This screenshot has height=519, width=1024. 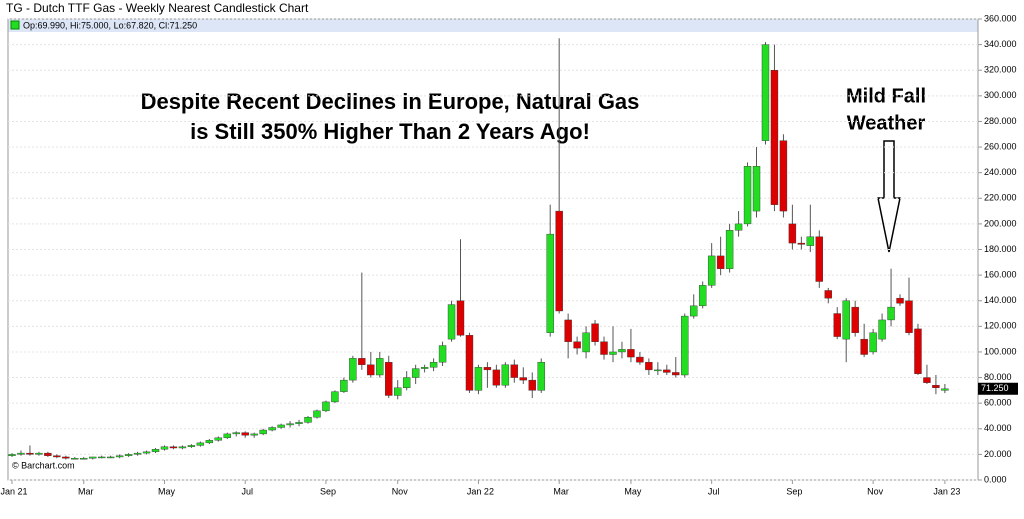 What do you see at coordinates (1000, 44) in the screenshot?
I see `y-tick-label: 340.000` at bounding box center [1000, 44].